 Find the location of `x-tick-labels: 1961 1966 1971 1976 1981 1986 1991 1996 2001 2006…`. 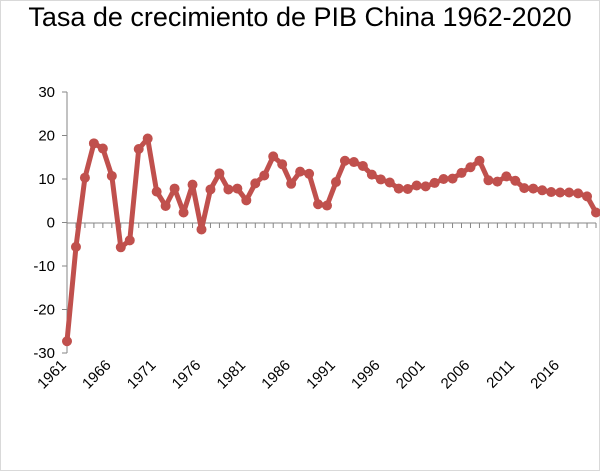

x-tick-labels: 1961 1966 1971 1976 1981 1986 1991 1996 2001 2006… is located at coordinates (298, 375).